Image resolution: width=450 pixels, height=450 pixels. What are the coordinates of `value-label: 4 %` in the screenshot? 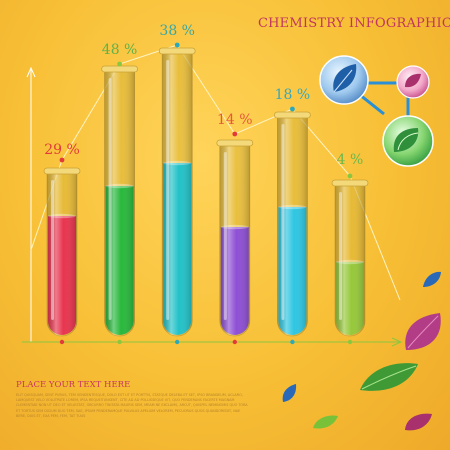 It's located at (350, 160).